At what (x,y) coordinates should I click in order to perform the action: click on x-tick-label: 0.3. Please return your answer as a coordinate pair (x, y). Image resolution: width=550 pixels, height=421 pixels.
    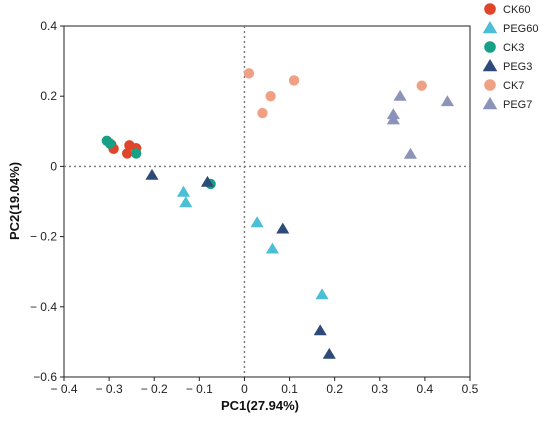
    Looking at the image, I should click on (379, 389).